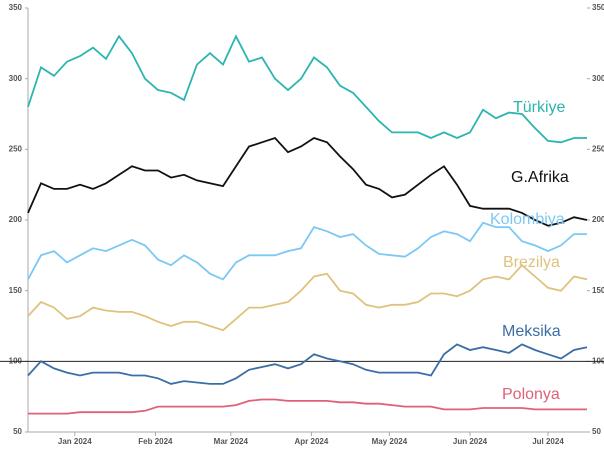 The width and height of the screenshot is (604, 449). Describe the element at coordinates (155, 441) in the screenshot. I see `x-tick-label: Feb 2024` at that location.